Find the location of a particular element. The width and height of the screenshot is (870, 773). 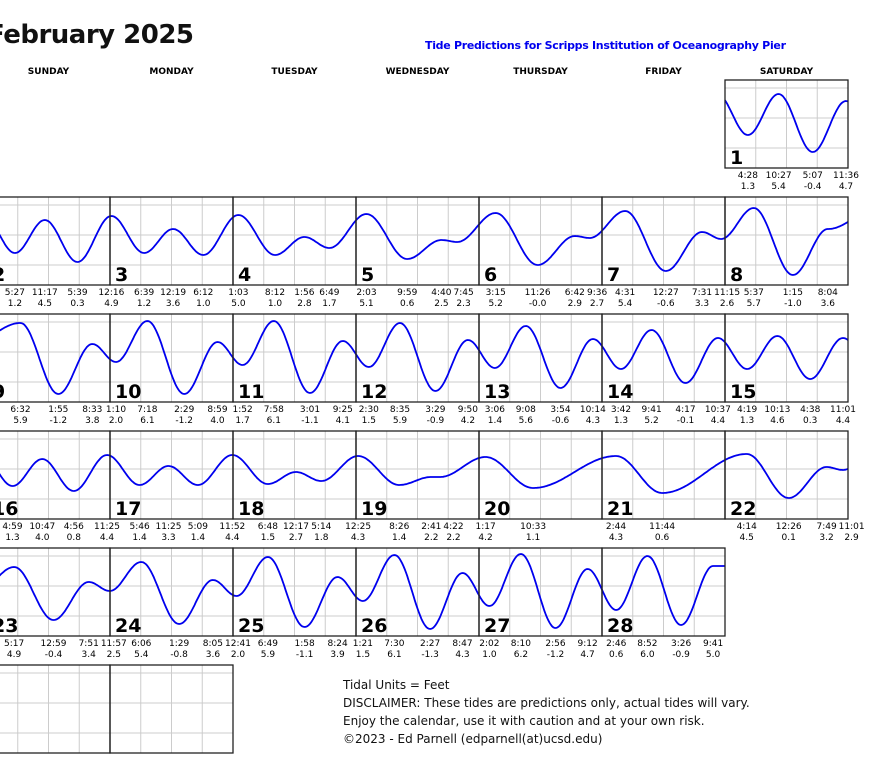

tide-time: 5:09 is located at coordinates (198, 527).